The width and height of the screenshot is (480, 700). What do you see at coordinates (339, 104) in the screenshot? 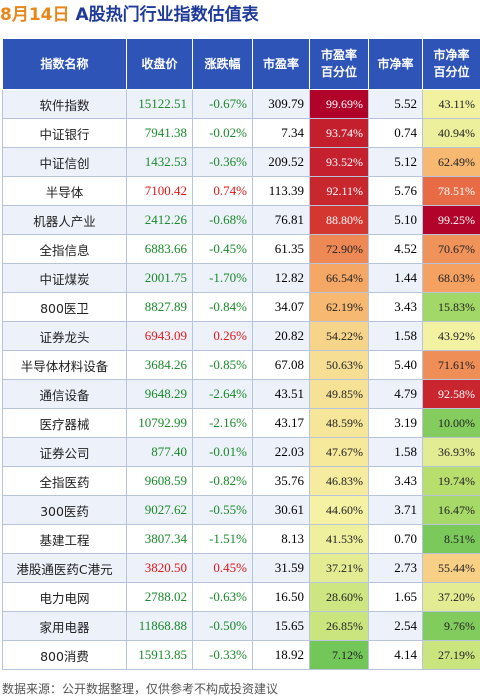
I see `cell-pe-percentile: 99.69%` at bounding box center [339, 104].